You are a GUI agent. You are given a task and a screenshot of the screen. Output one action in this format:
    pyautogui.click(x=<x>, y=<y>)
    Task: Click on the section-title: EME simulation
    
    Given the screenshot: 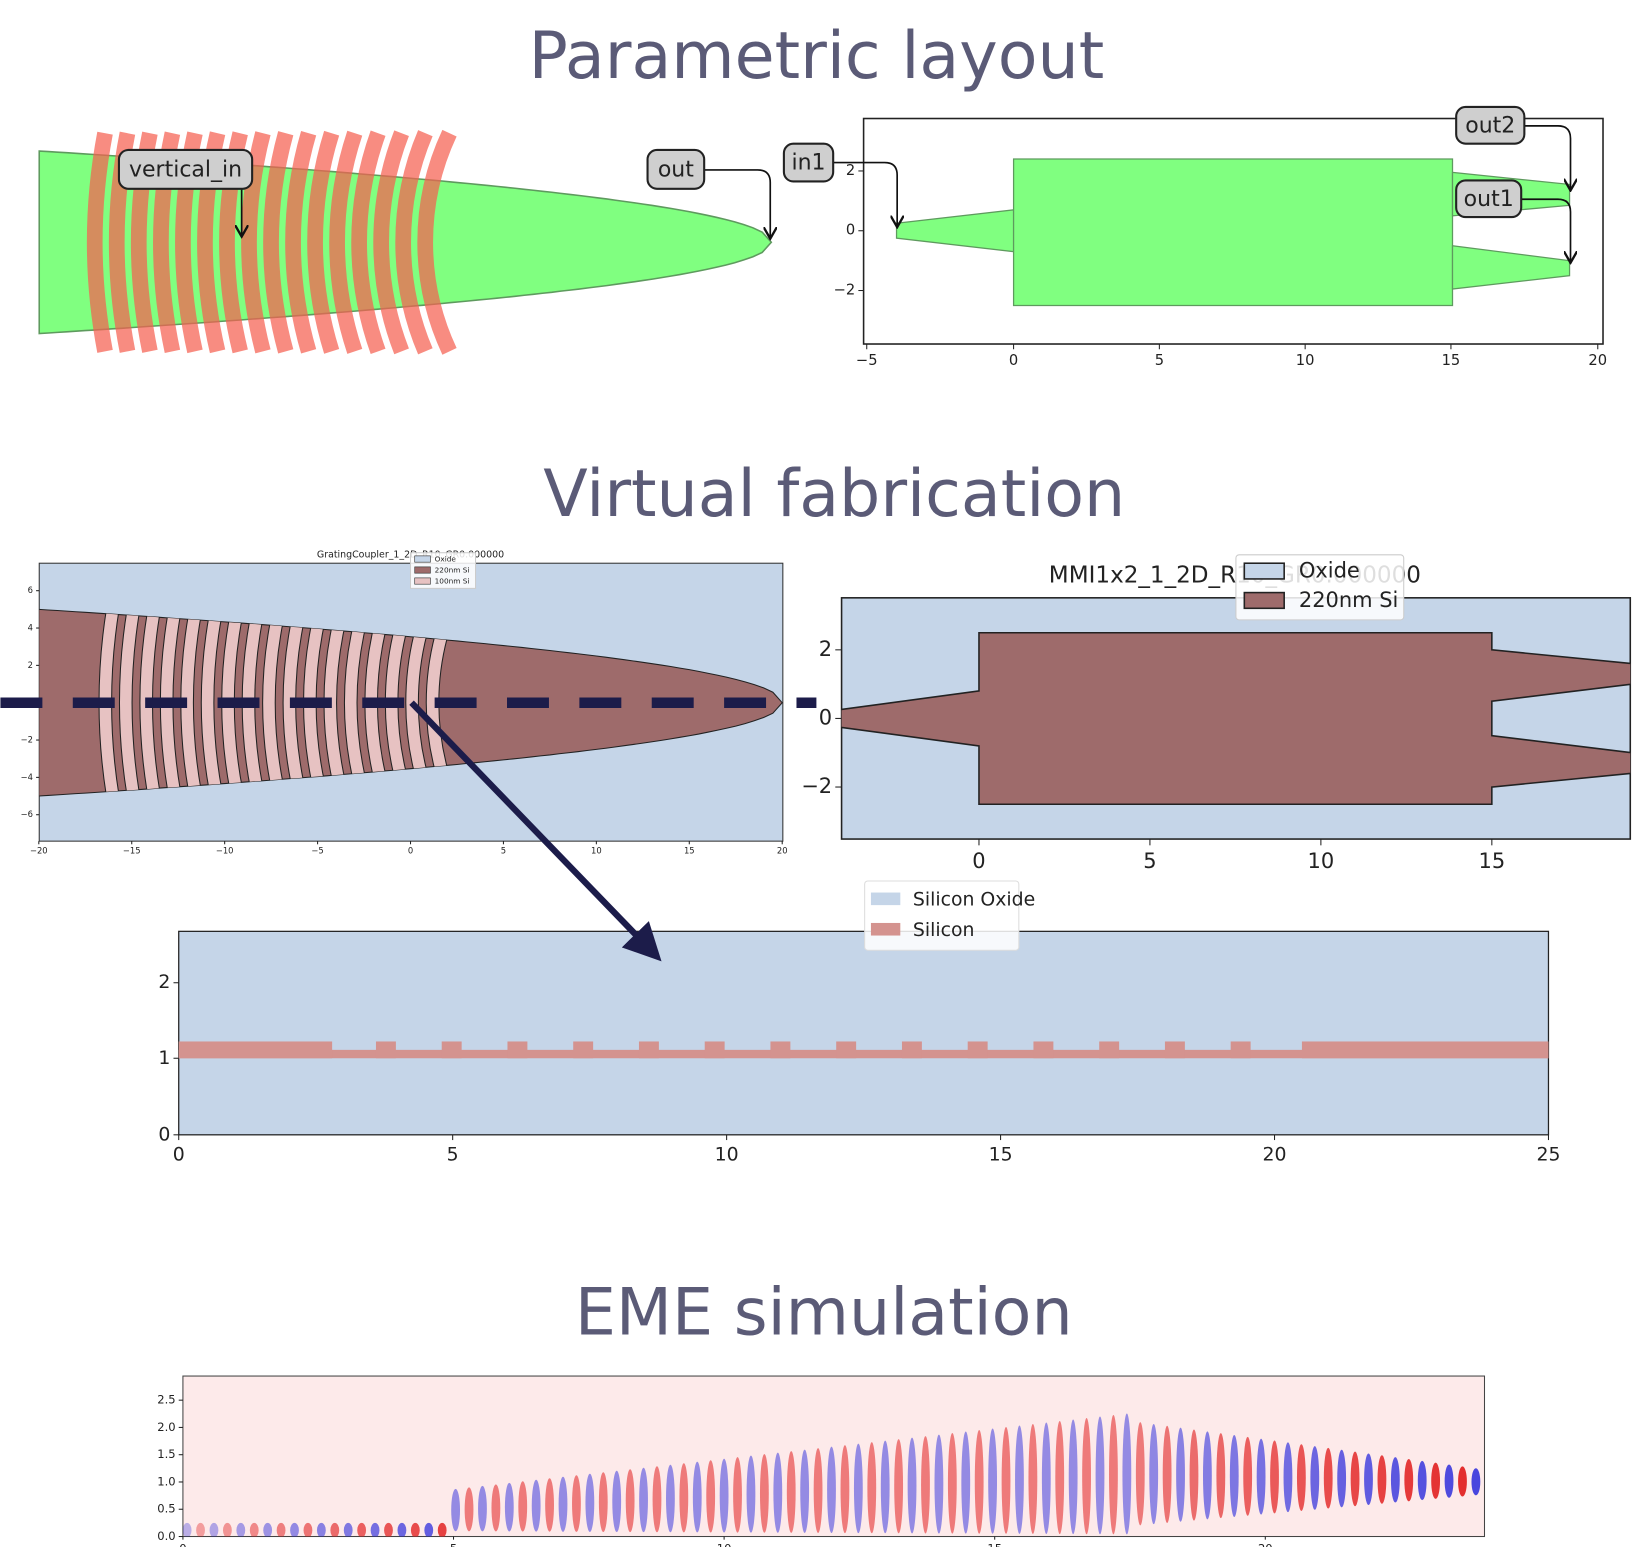 What is the action you would take?
    pyautogui.click(x=824, y=1312)
    